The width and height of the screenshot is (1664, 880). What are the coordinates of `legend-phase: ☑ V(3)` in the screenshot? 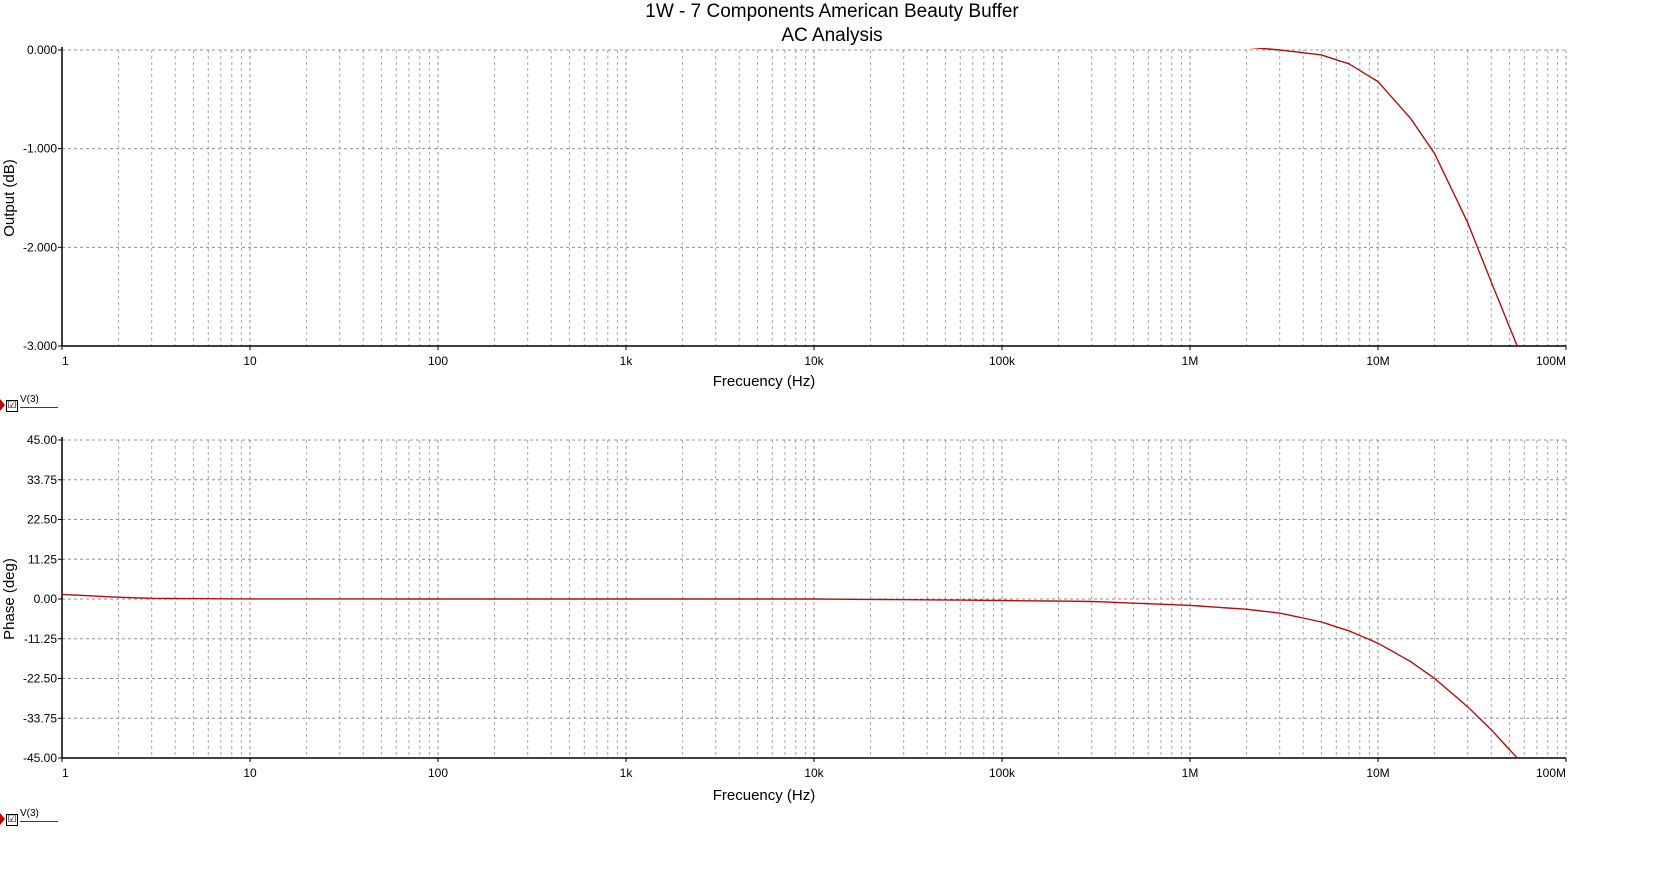 It's located at (40, 819).